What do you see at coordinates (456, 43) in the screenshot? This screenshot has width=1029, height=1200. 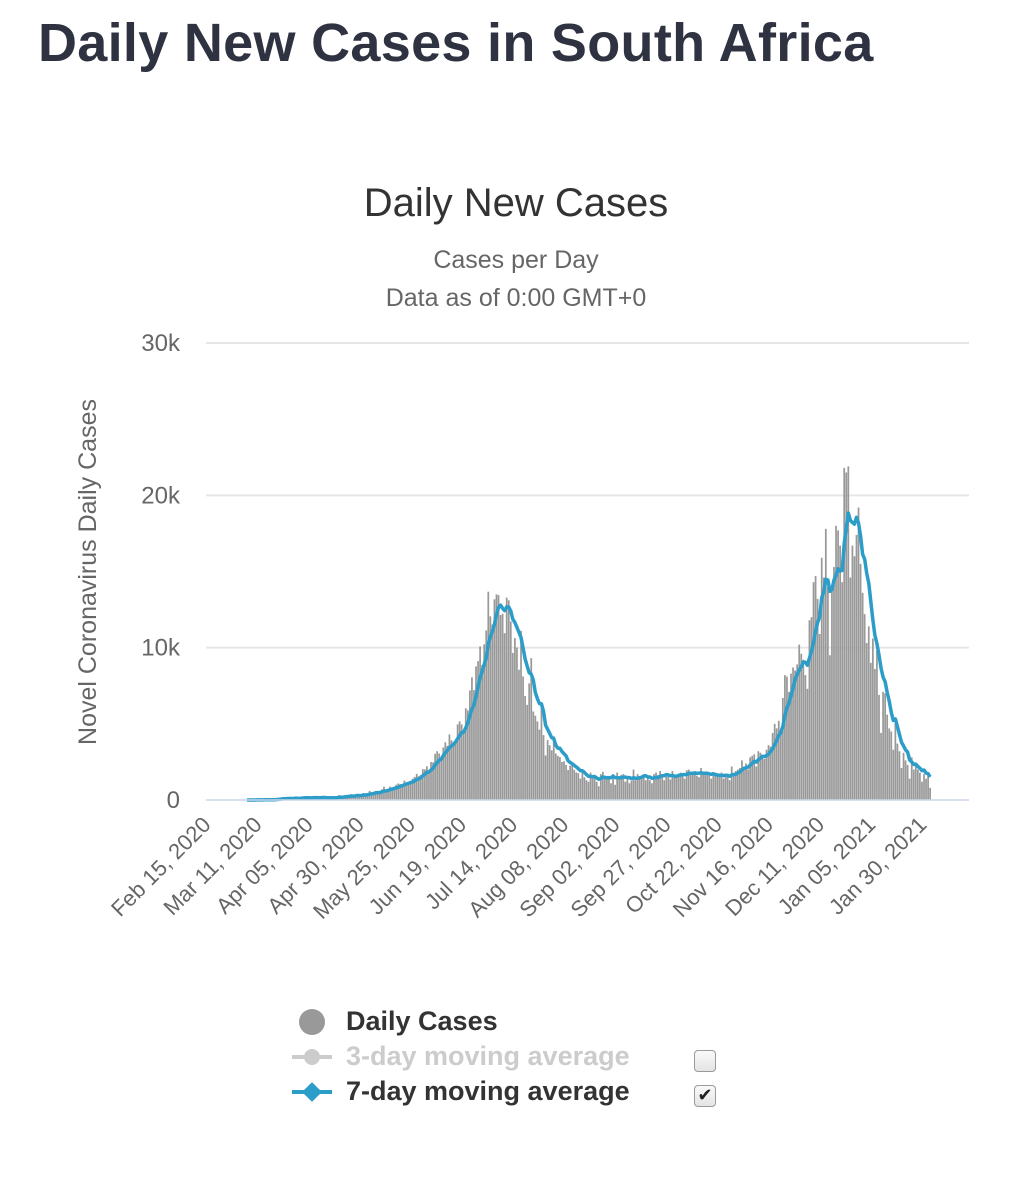 I see `page-title: Daily New Cases in South Africa` at bounding box center [456, 43].